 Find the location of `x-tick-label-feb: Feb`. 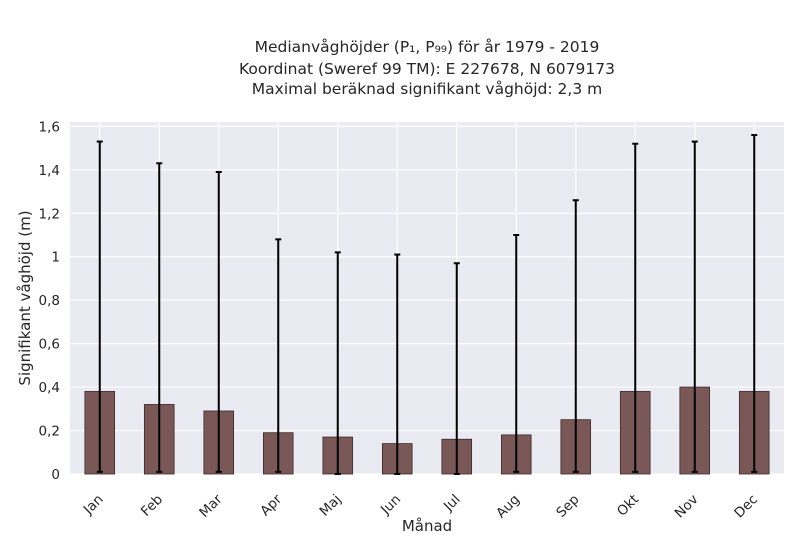

x-tick-label-feb: Feb is located at coordinates (152, 506).